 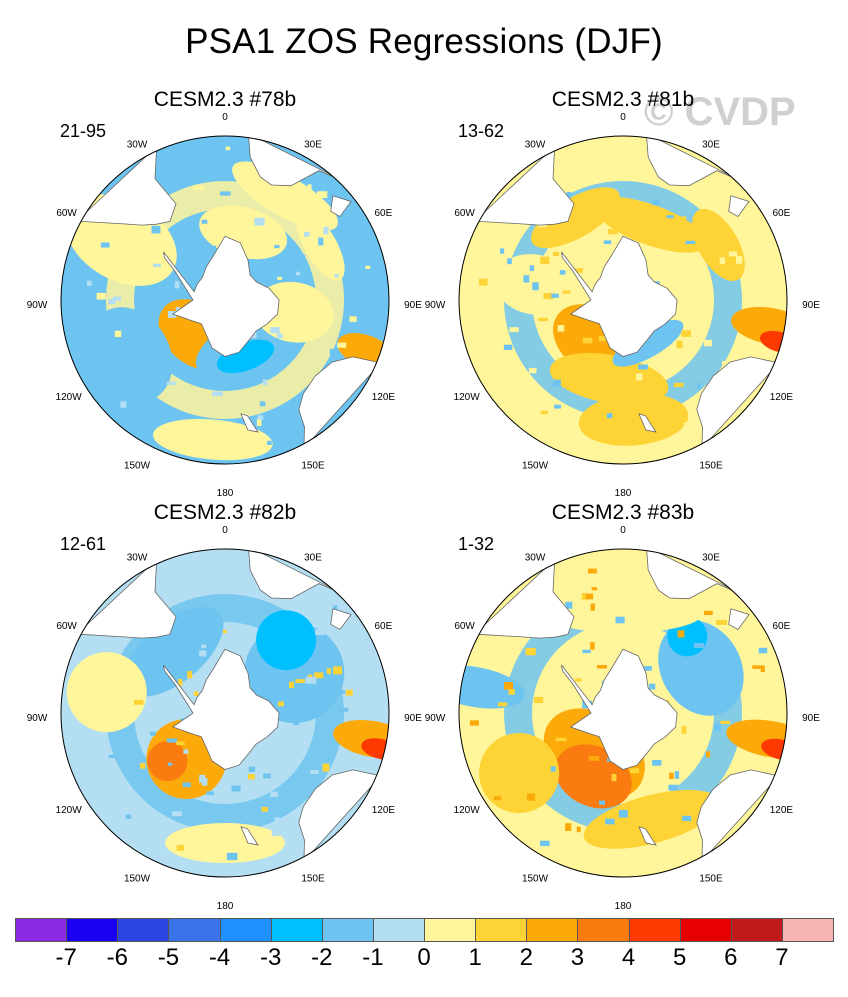 What do you see at coordinates (168, 957) in the screenshot?
I see `colorbar-tick-label: -5` at bounding box center [168, 957].